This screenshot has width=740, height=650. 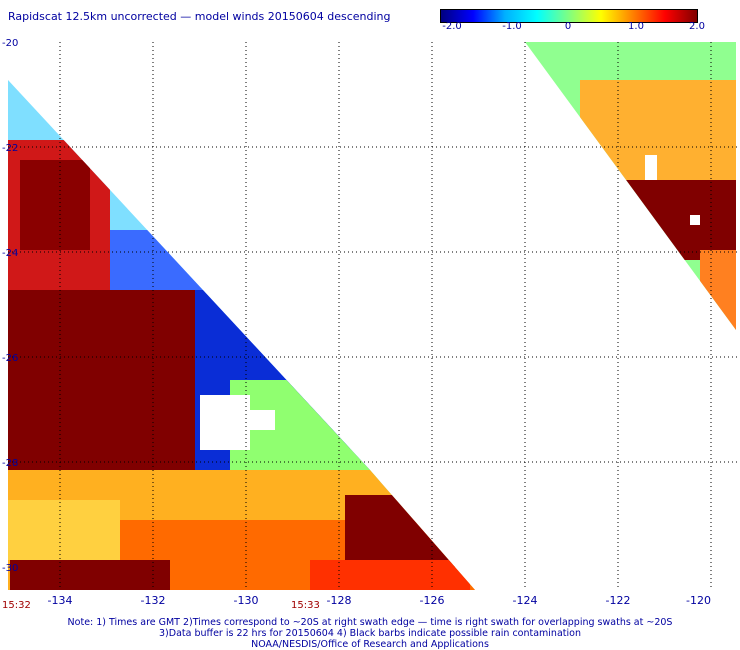 I want to click on lon-label: -120, so click(x=698, y=600).